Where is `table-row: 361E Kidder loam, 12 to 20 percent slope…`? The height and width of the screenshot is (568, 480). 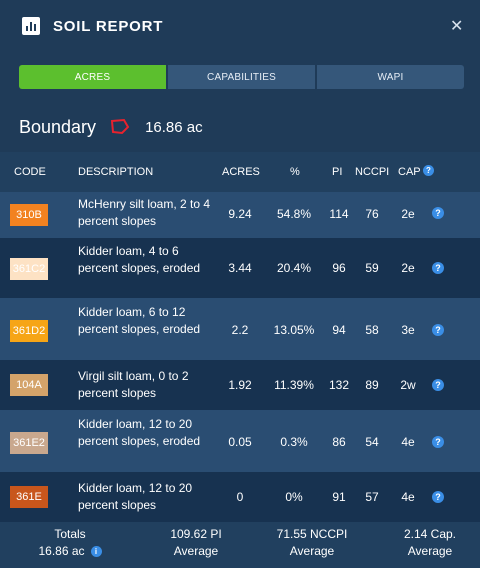
table-row: 361E Kidder loam, 12 to 20 percent slope… is located at coordinates (240, 497).